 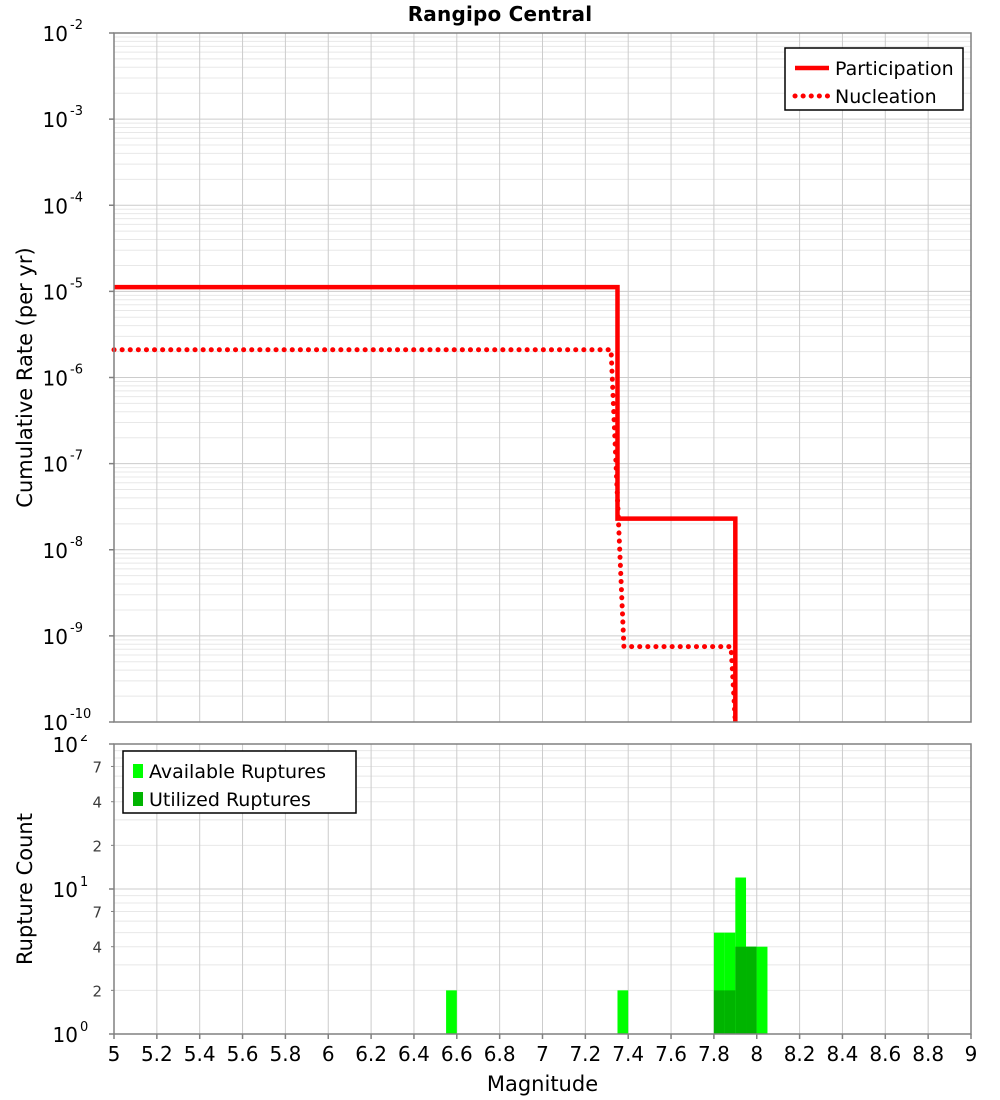 I want to click on x-tick-label: 6.6, so click(x=457, y=1054).